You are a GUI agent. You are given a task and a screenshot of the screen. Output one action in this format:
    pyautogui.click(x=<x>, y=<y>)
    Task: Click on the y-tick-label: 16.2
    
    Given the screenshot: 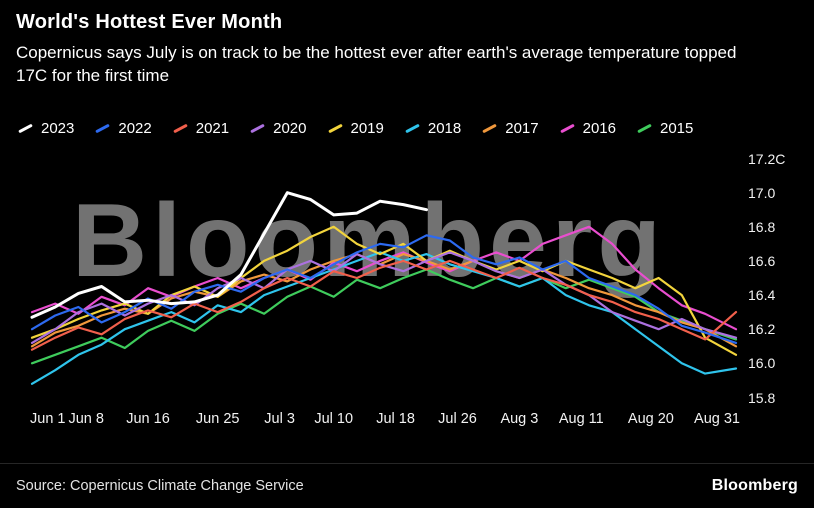 What is the action you would take?
    pyautogui.click(x=762, y=329)
    